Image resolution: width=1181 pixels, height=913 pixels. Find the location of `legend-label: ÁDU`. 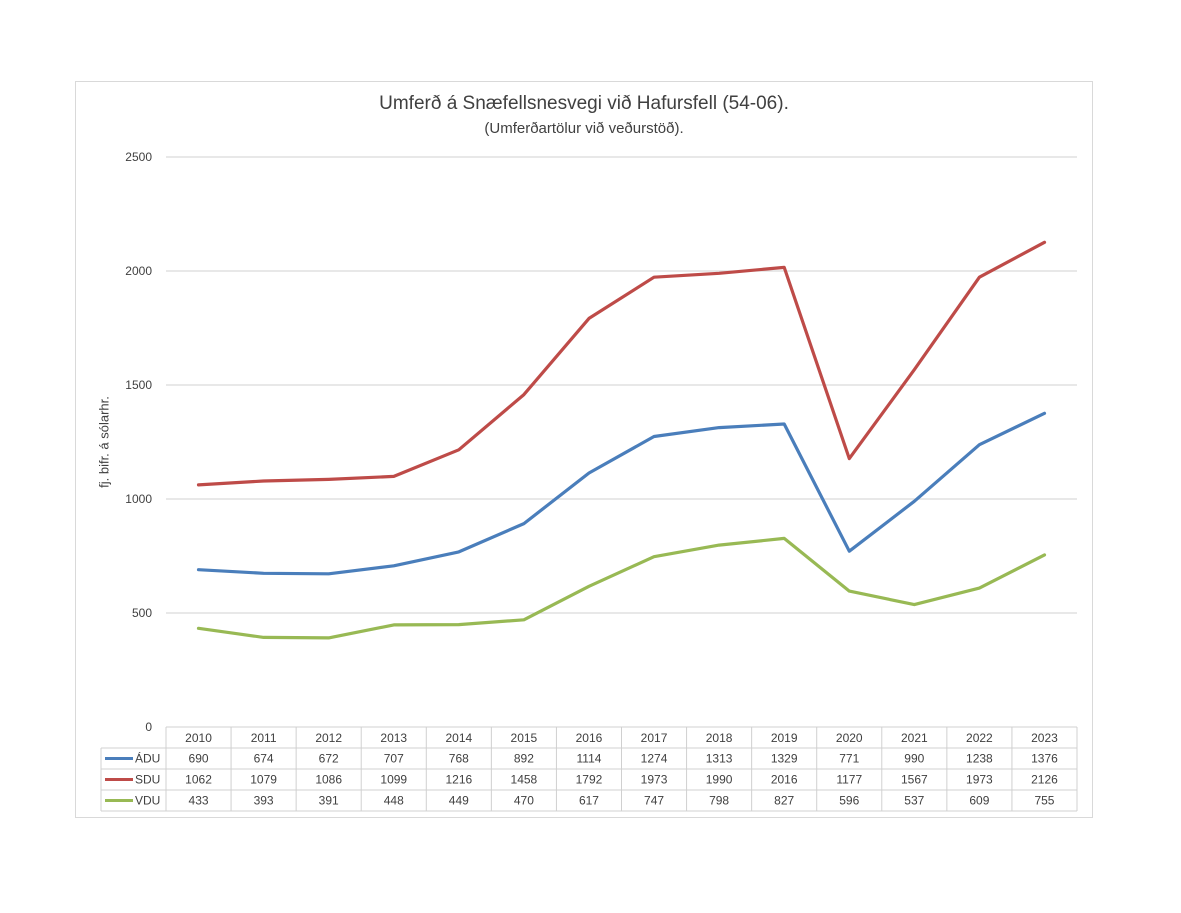

legend-label: ÁDU is located at coordinates (147, 758).